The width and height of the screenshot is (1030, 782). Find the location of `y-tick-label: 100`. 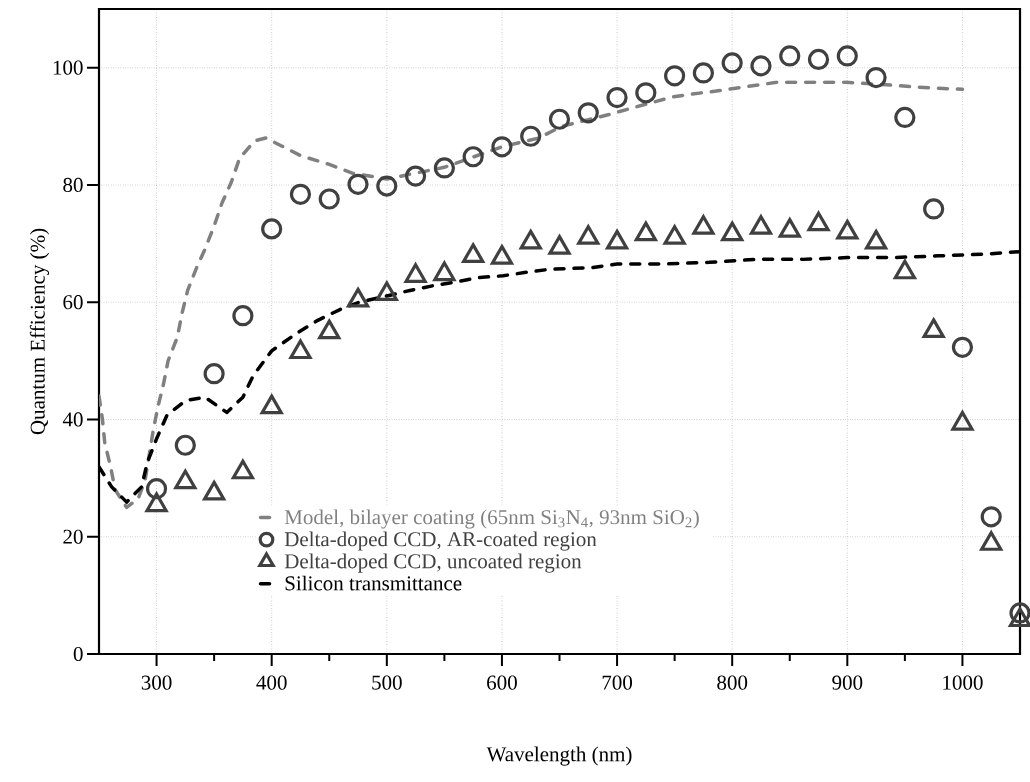

y-tick-label: 100 is located at coordinates (68, 67).